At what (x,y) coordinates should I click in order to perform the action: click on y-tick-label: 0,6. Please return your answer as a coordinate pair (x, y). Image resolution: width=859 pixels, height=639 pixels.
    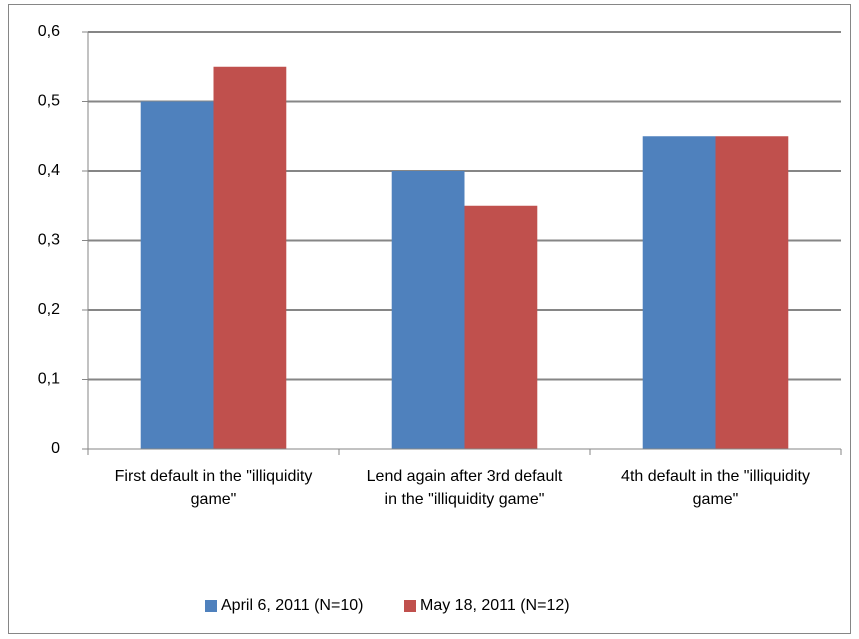
    Looking at the image, I should click on (49, 31).